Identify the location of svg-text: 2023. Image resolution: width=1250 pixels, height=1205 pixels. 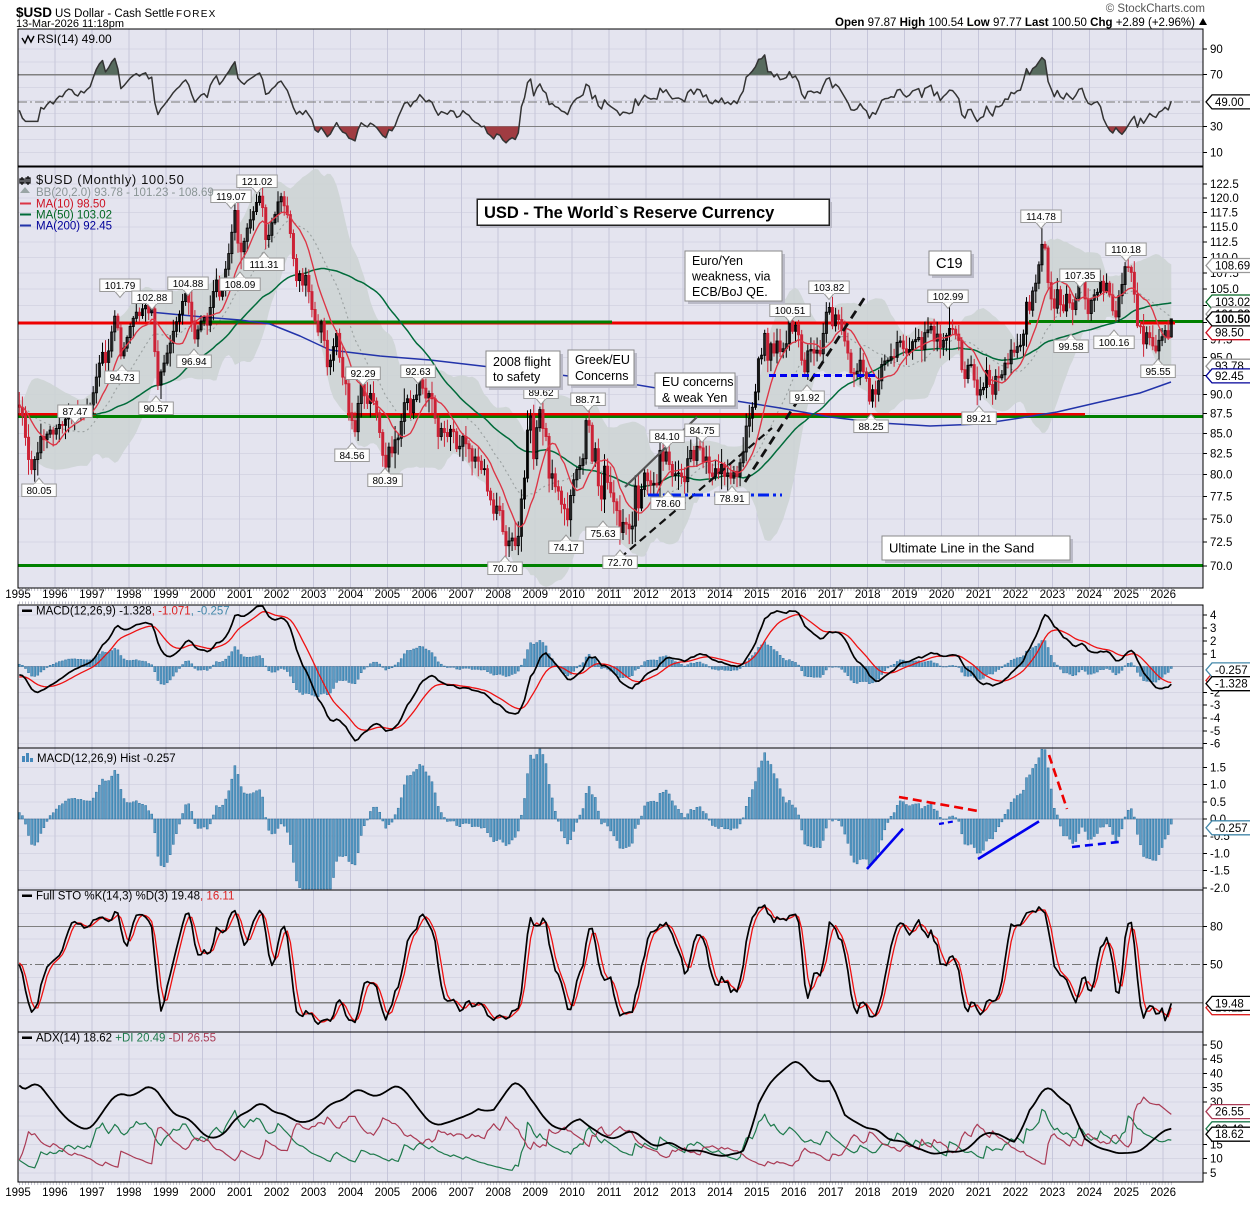
(1053, 595).